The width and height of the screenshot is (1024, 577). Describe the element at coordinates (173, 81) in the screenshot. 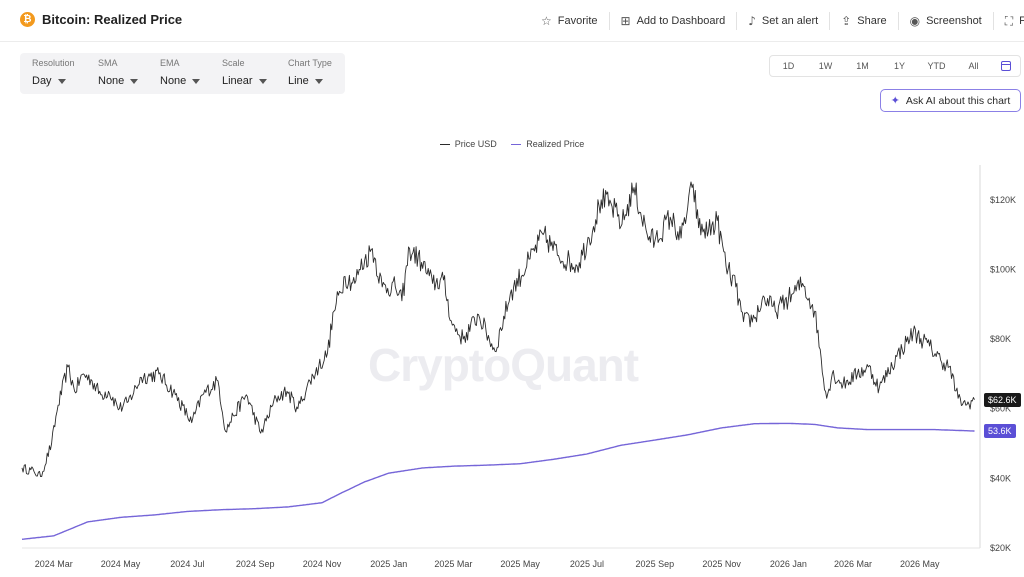

I see `ema-value: None` at that location.